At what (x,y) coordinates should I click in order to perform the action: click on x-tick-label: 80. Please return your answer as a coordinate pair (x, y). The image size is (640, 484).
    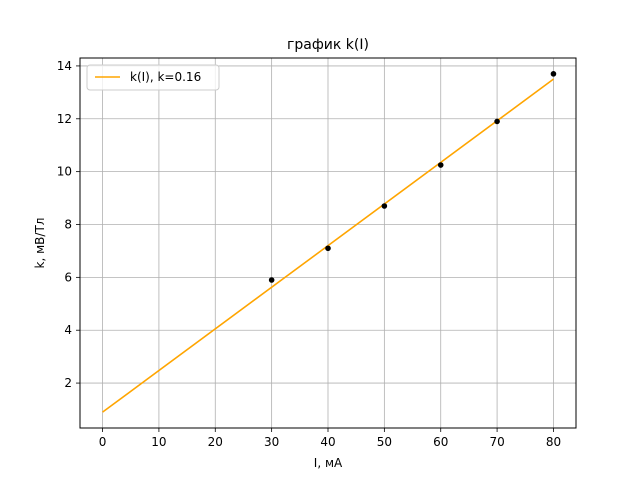
    Looking at the image, I should click on (553, 442).